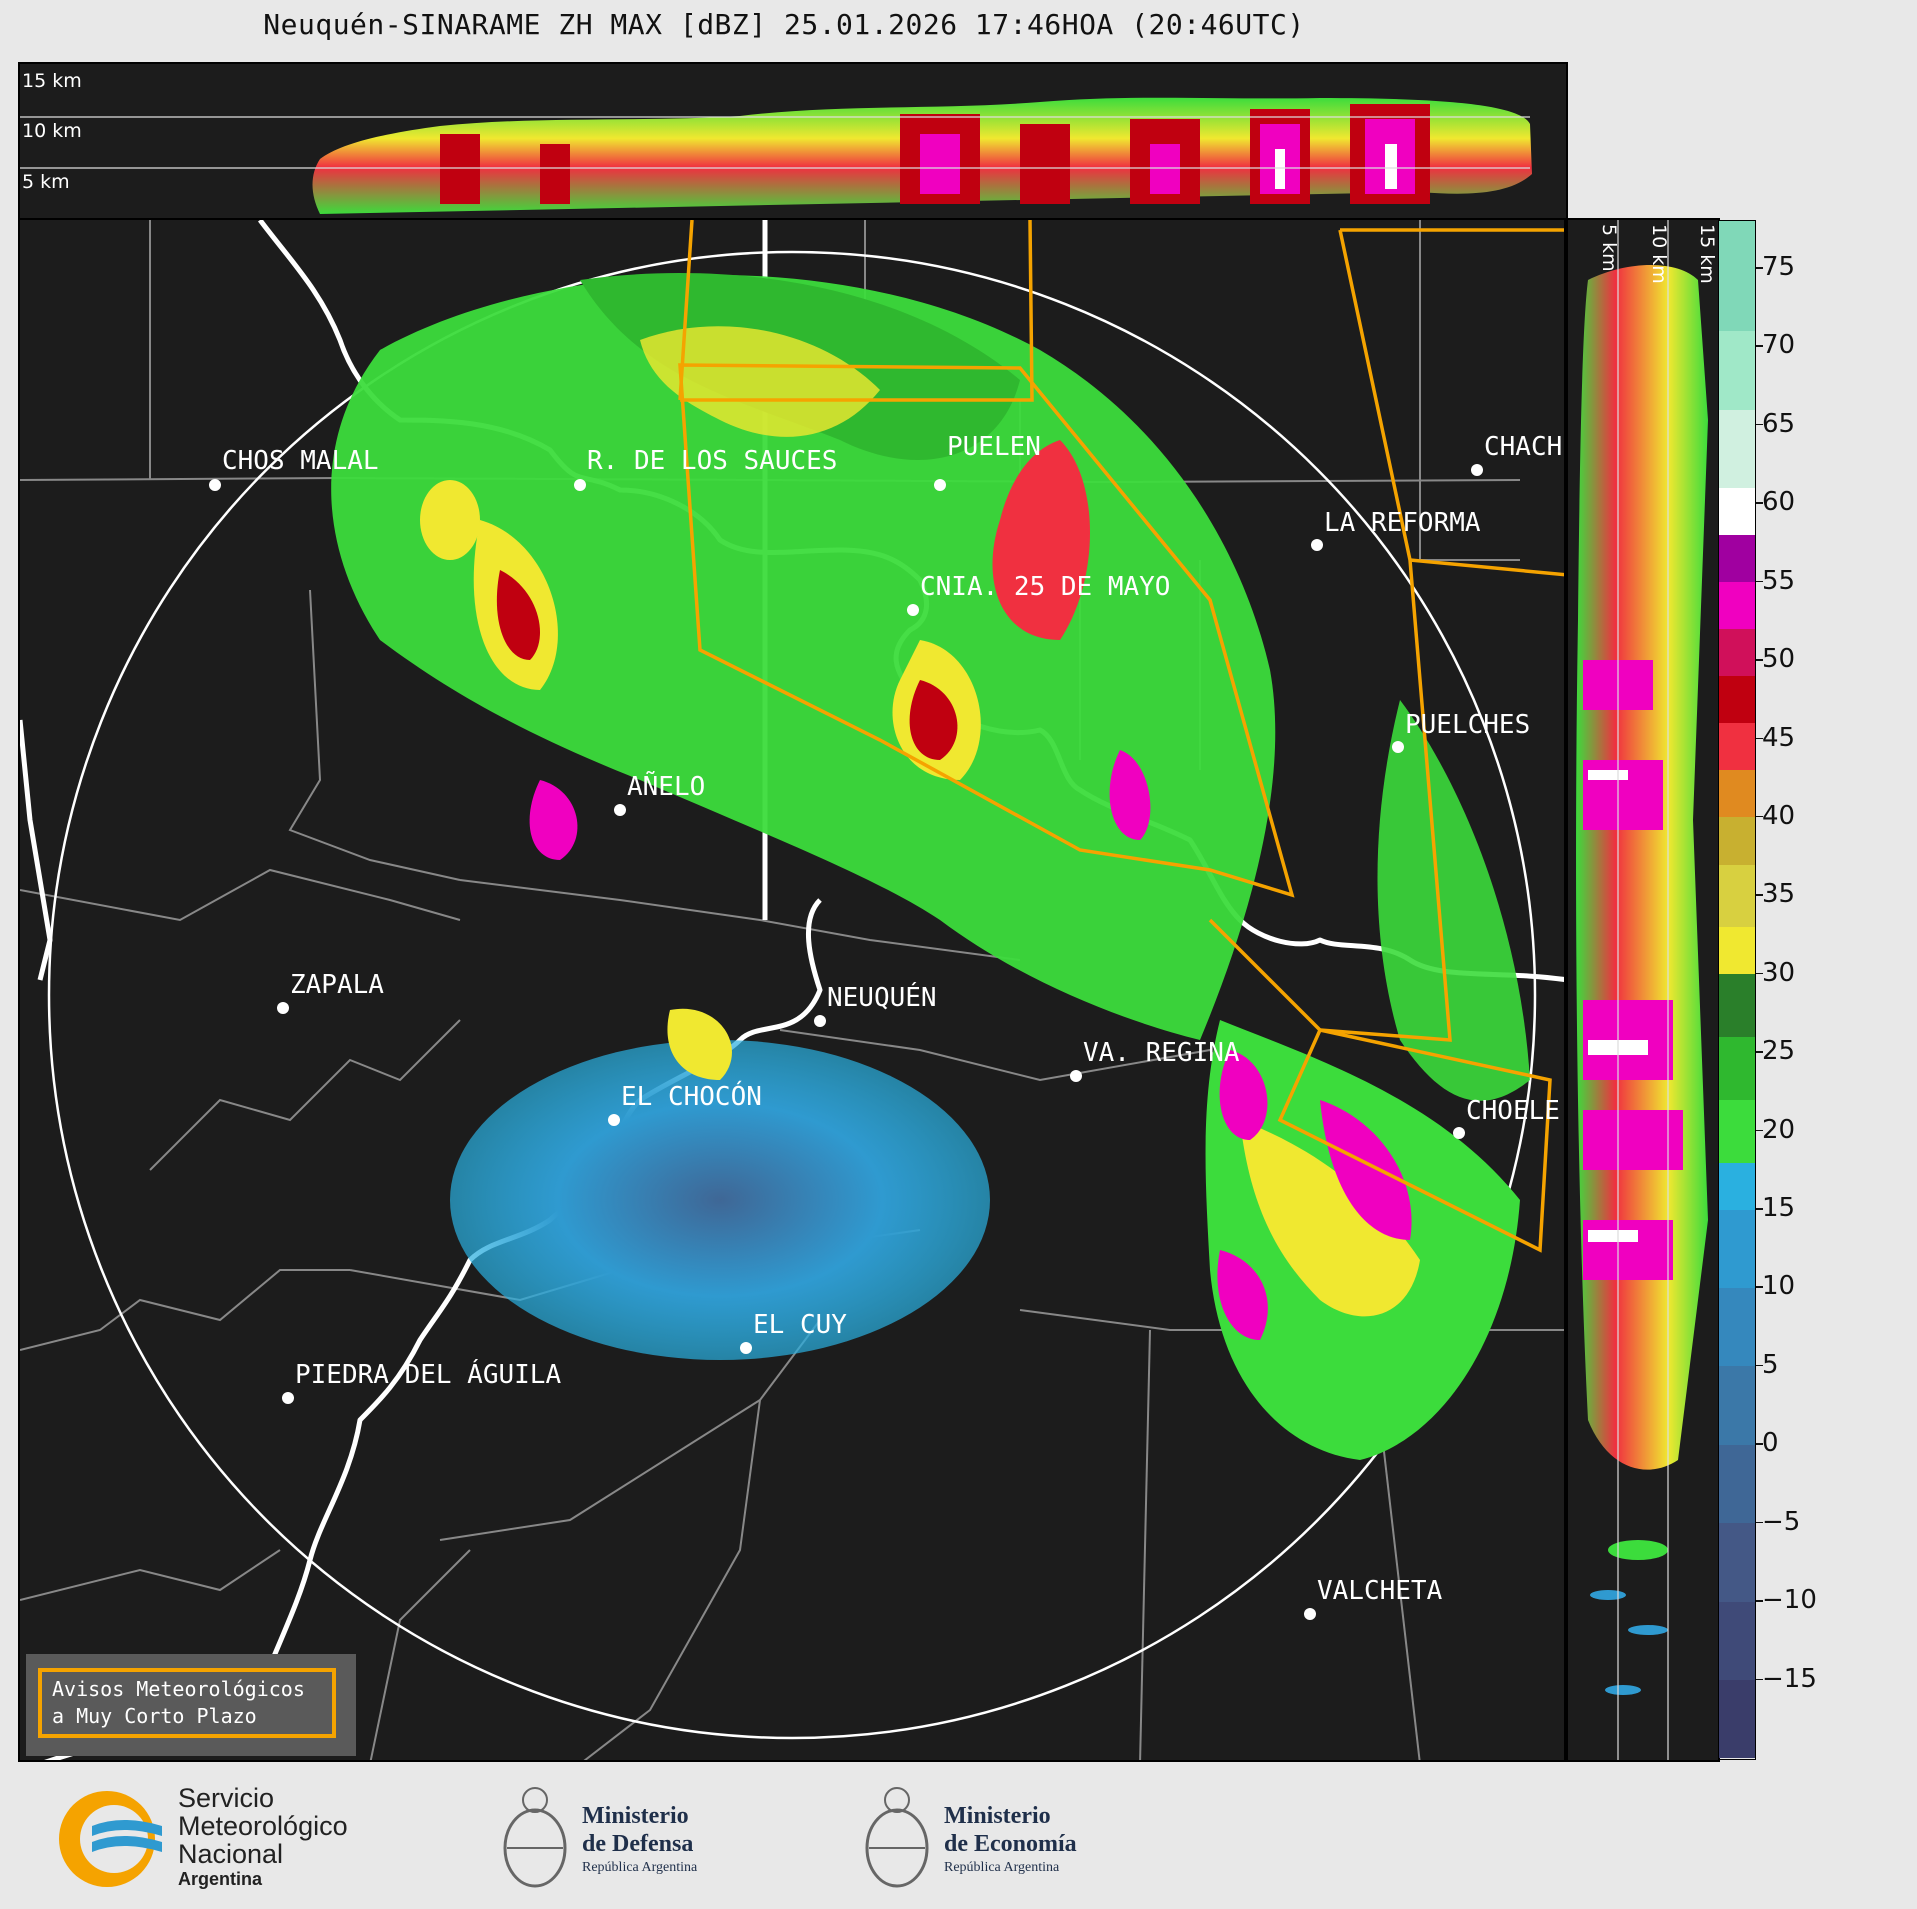 The image size is (1917, 1909). What do you see at coordinates (337, 985) in the screenshot?
I see `city-label: ZAPALA` at bounding box center [337, 985].